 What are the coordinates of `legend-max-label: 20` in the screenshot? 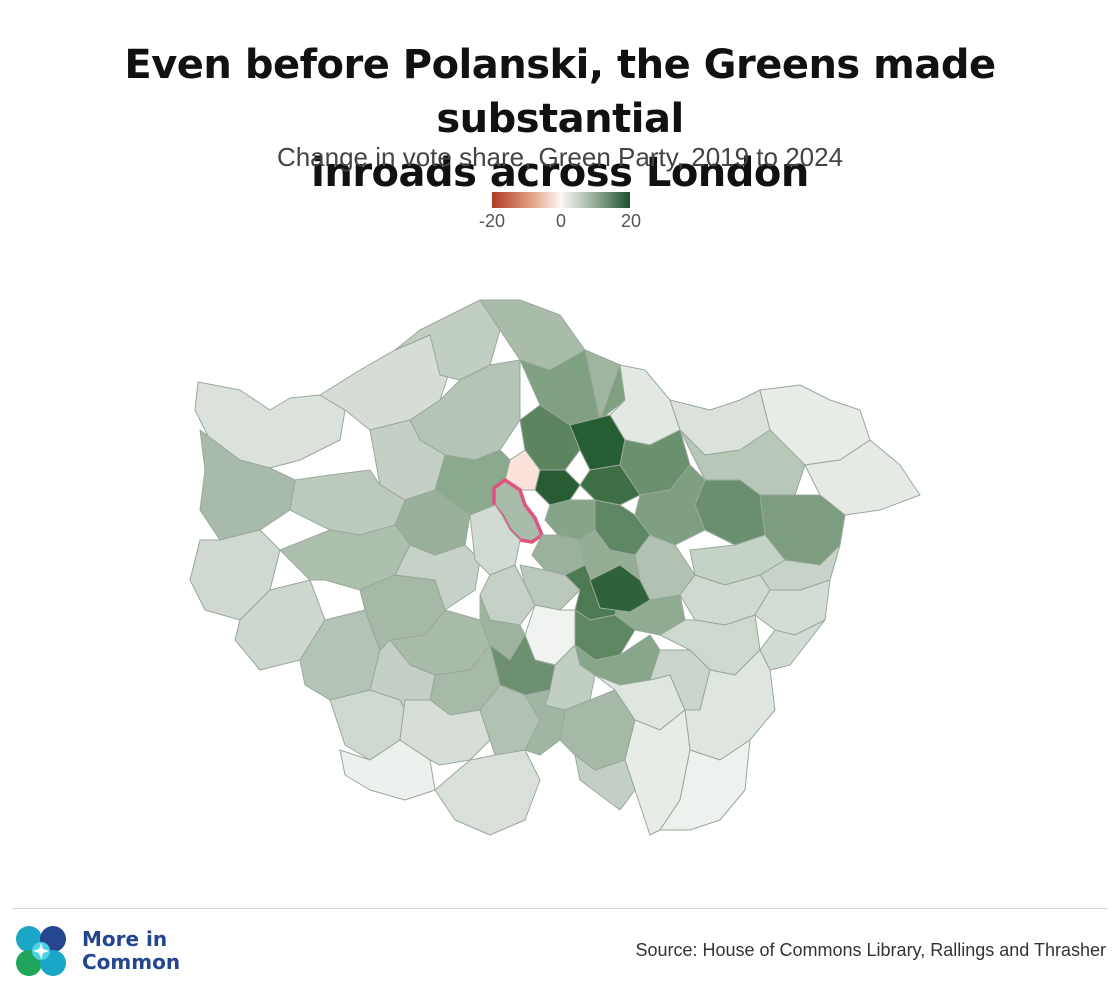 It's located at (631, 221).